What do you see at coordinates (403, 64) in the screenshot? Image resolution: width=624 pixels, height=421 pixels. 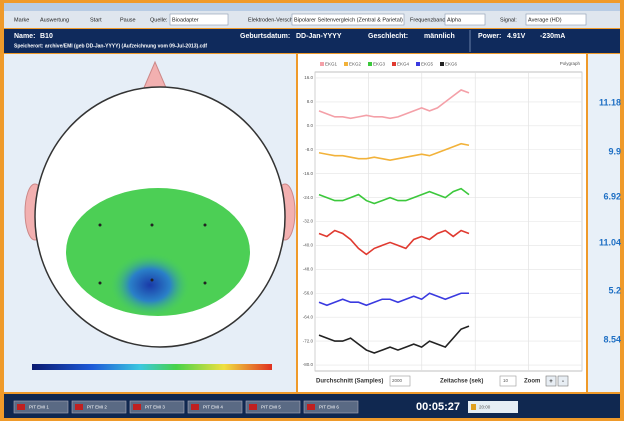 I see `legend-label: EKG4` at bounding box center [403, 64].